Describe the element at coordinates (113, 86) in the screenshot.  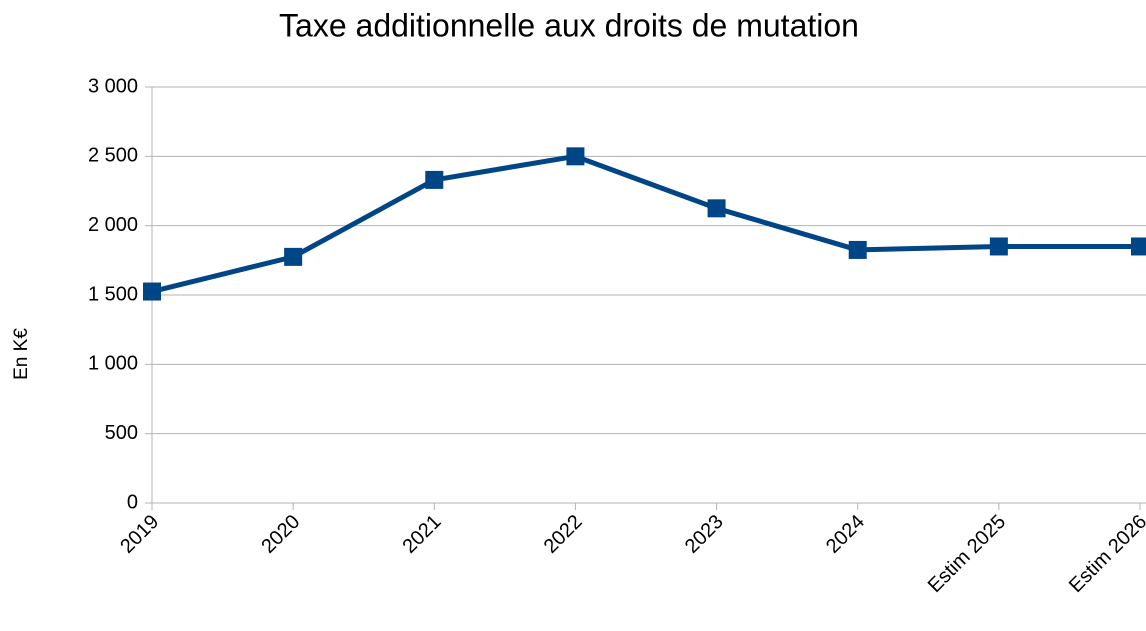
I see `y-tick-label: 3 000` at that location.